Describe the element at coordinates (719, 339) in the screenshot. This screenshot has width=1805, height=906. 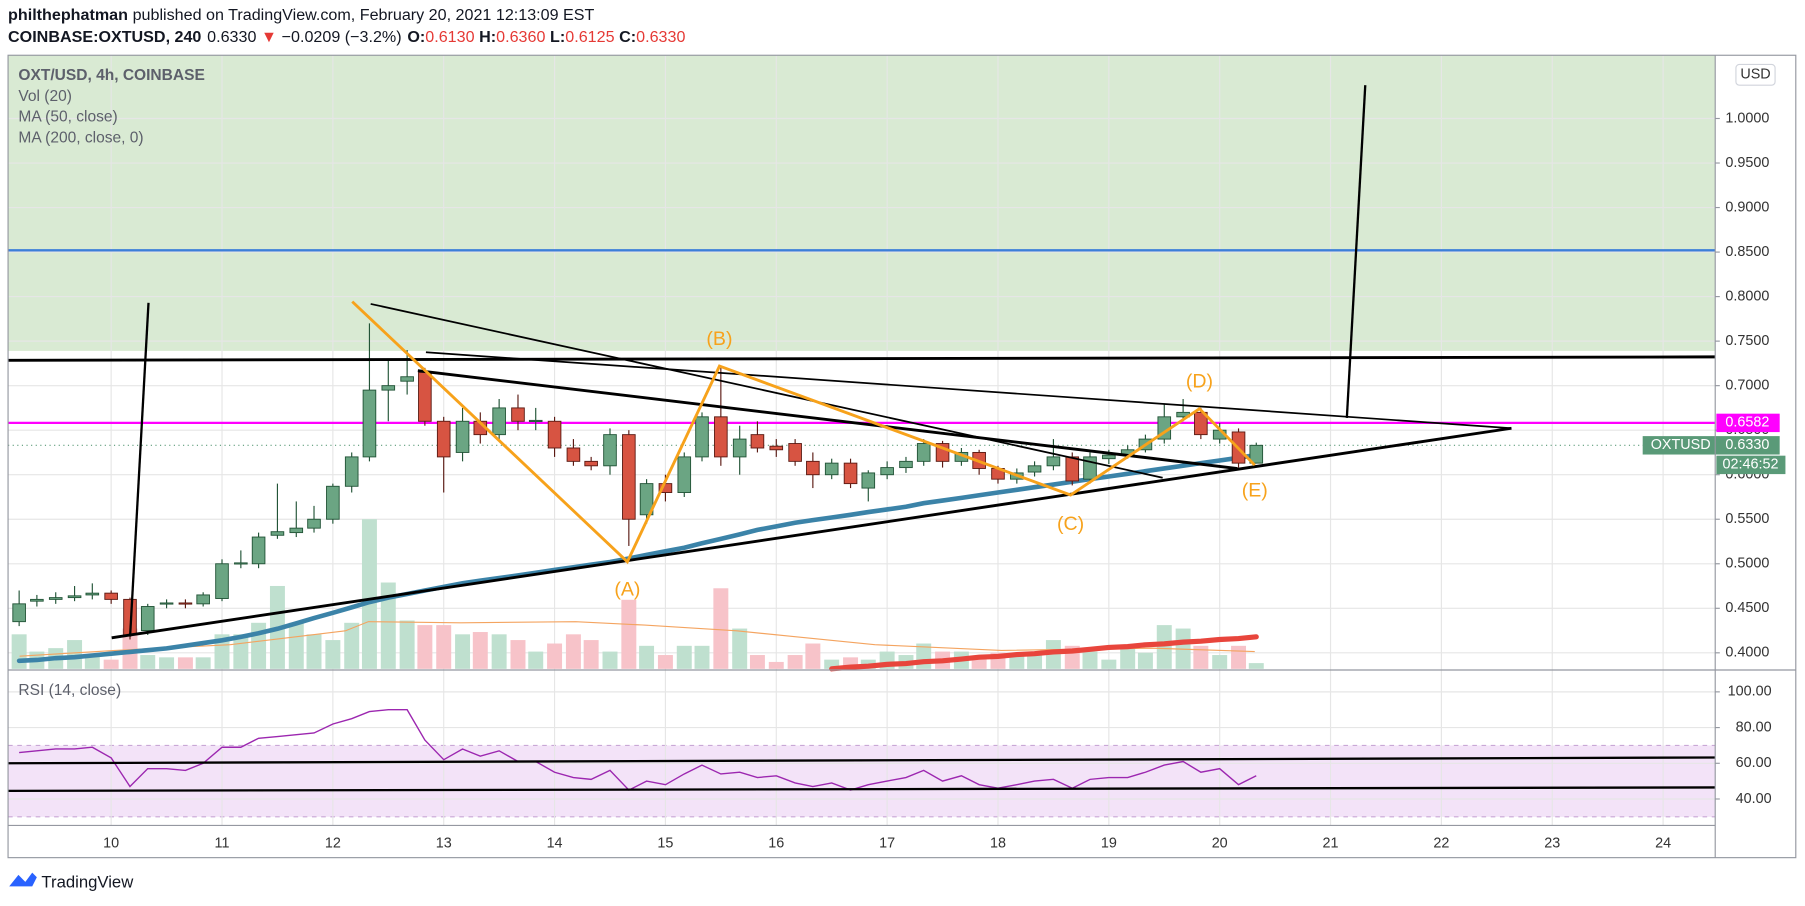
I see `pattern-label: (B)` at that location.